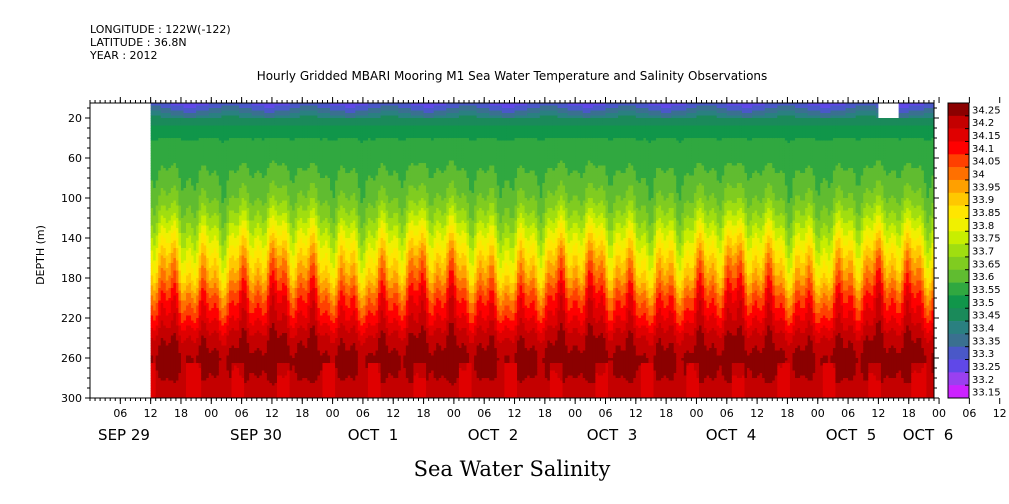 Image resolution: width=1009 pixels, height=504 pixels. I want to click on colorbar-label: 34.1, so click(983, 149).